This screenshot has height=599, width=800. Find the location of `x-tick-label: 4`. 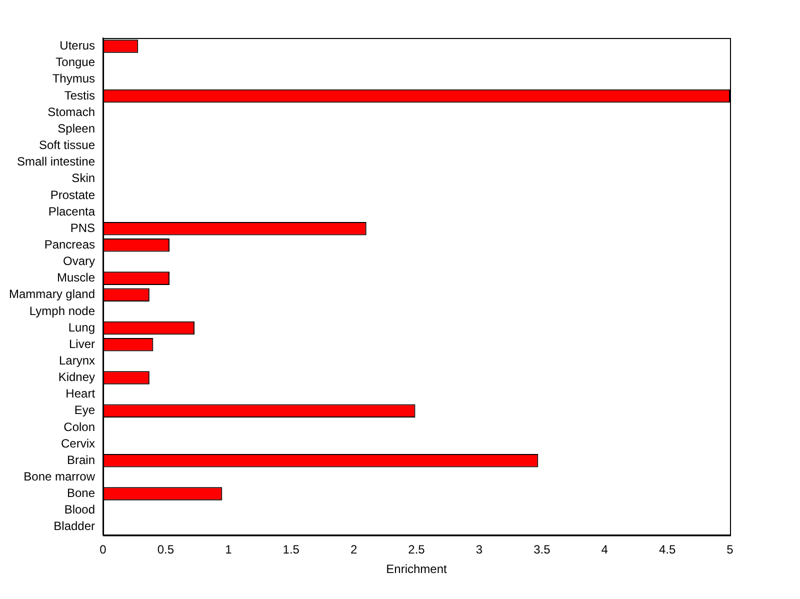

x-tick-label: 4 is located at coordinates (604, 549).